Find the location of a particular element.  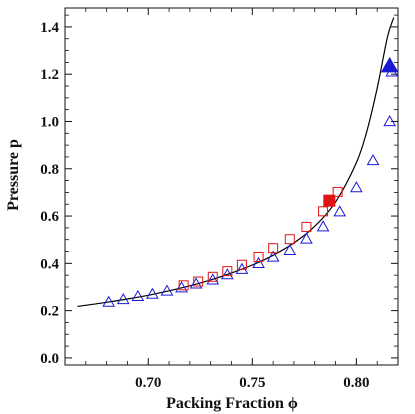

y-tick-label: 1.2 is located at coordinates (49, 75).